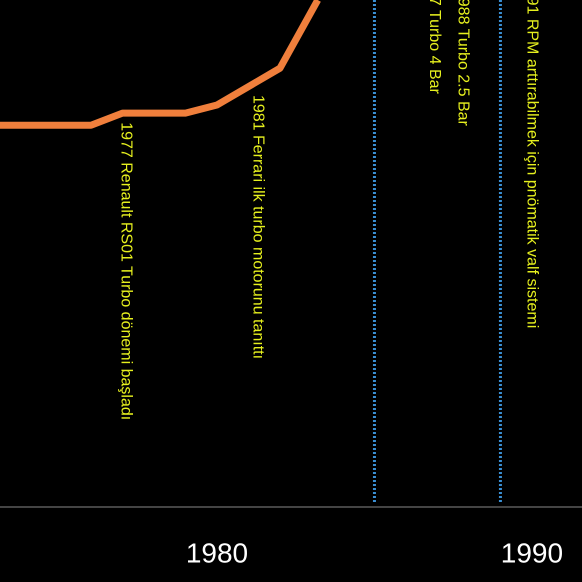 The width and height of the screenshot is (582, 582). Describe the element at coordinates (125, 271) in the screenshot. I see `annotation: 1977 Renault RS01 Turbo dönemi başladı` at that location.